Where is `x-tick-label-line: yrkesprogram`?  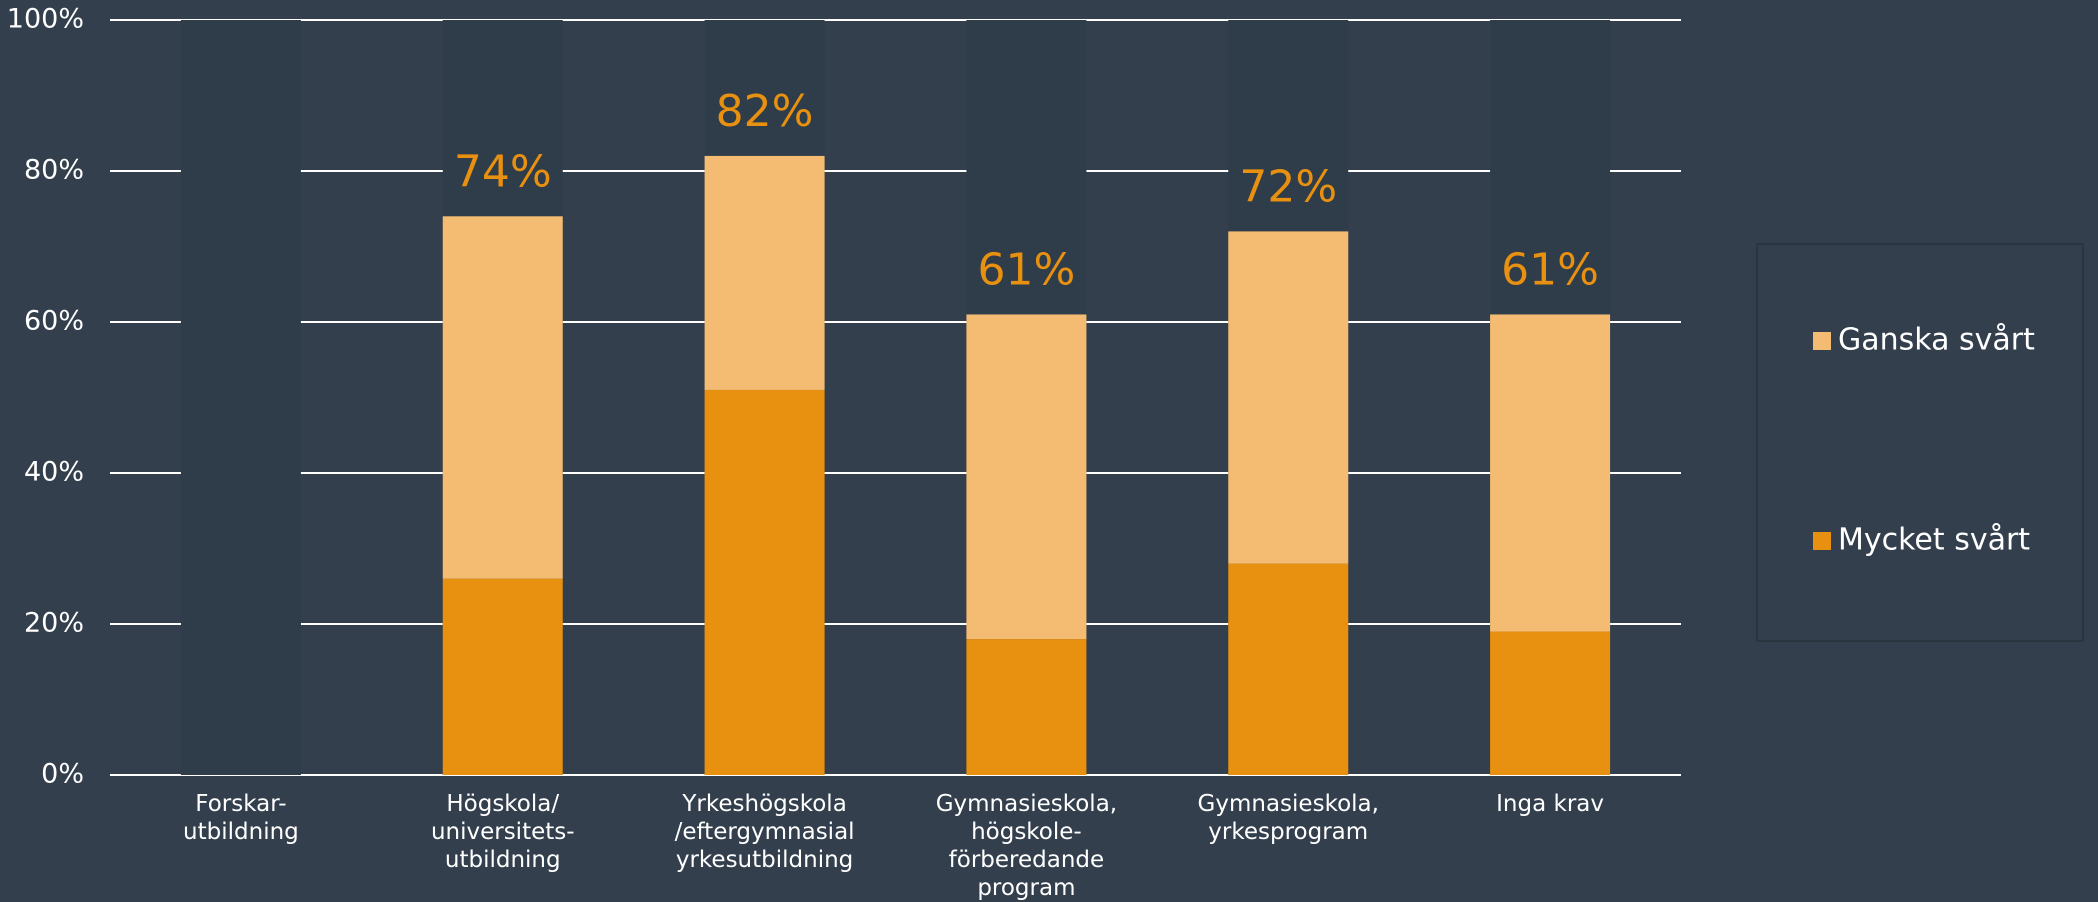 x-tick-label-line: yrkesprogram is located at coordinates (1288, 832).